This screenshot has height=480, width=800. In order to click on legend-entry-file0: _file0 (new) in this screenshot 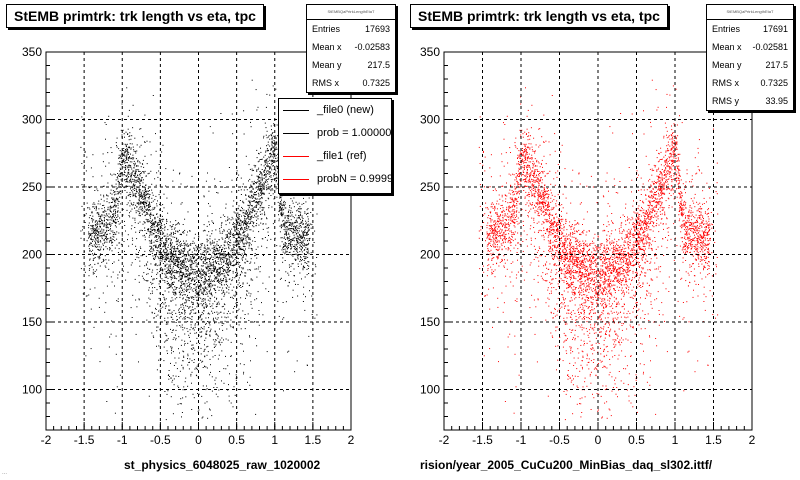, I will do `click(335, 110)`.